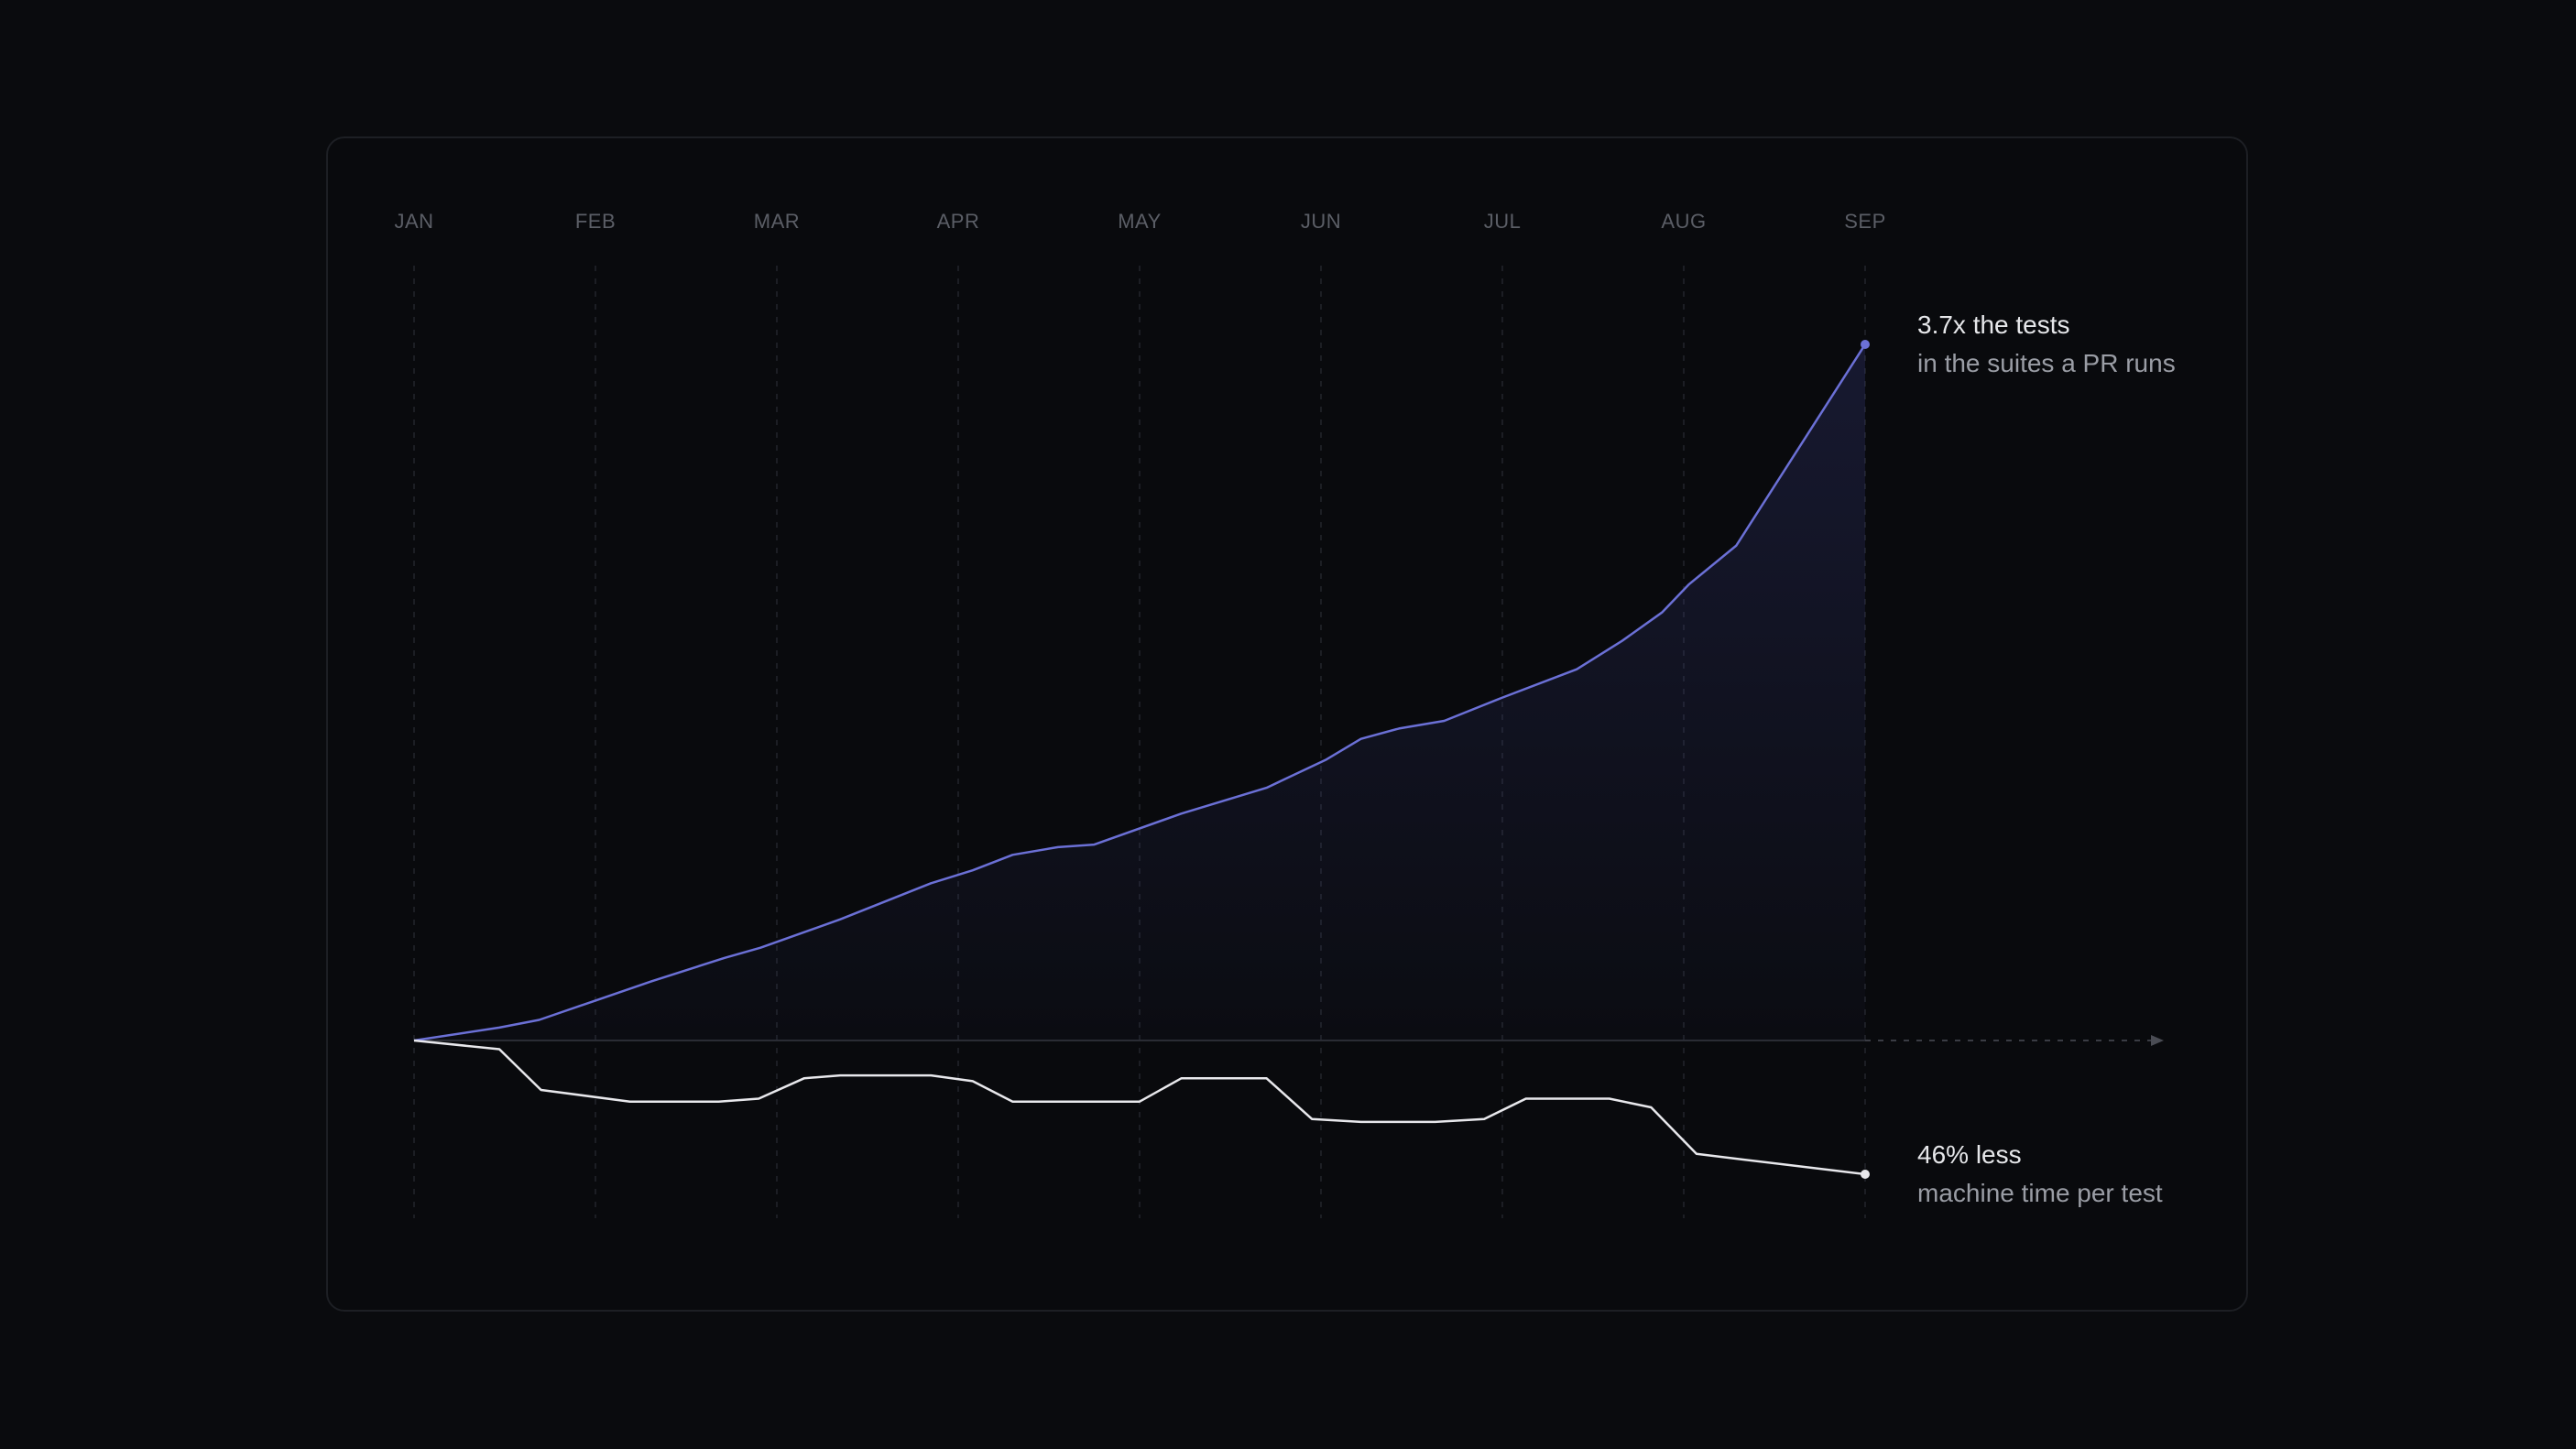  Describe the element at coordinates (1866, 344) in the screenshot. I see `tests-endpoint-dot` at that location.